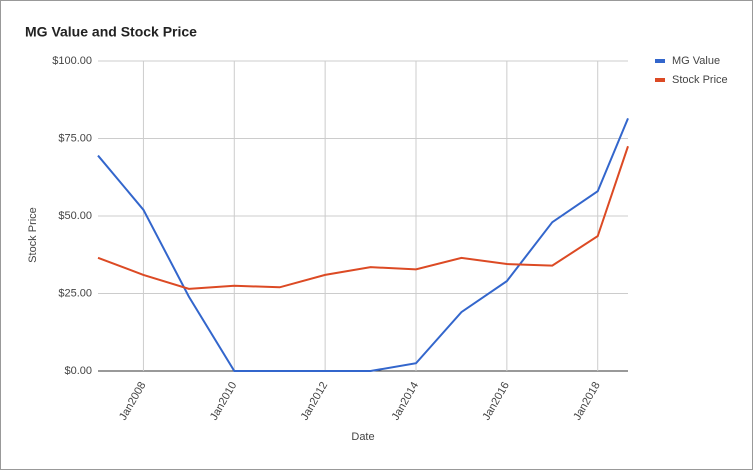  Describe the element at coordinates (362, 437) in the screenshot. I see `x-axis-title: Date` at that location.